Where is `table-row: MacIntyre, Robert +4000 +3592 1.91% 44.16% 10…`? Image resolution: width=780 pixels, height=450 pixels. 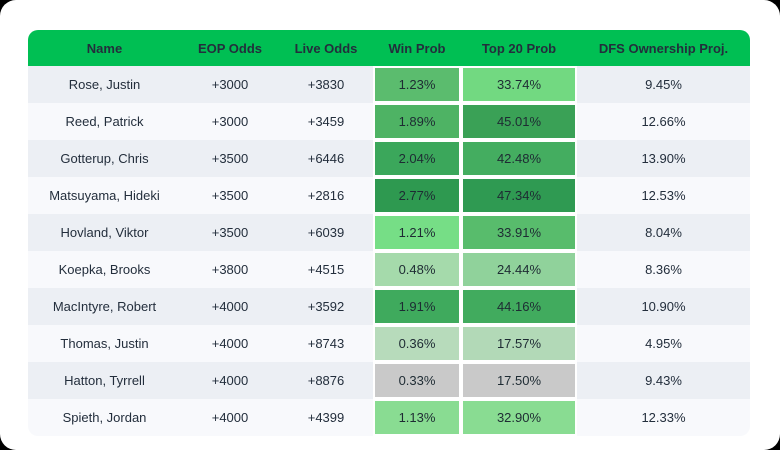 table-row: MacIntyre, Robert +4000 +3592 1.91% 44.16% 10… is located at coordinates (389, 306).